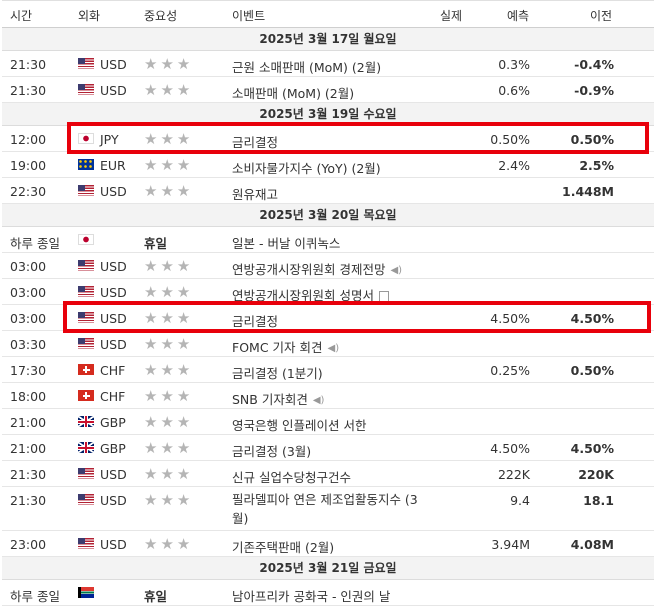 This screenshot has height=610, width=656. Describe the element at coordinates (601, 16) in the screenshot. I see `header-previous: 이전` at that location.